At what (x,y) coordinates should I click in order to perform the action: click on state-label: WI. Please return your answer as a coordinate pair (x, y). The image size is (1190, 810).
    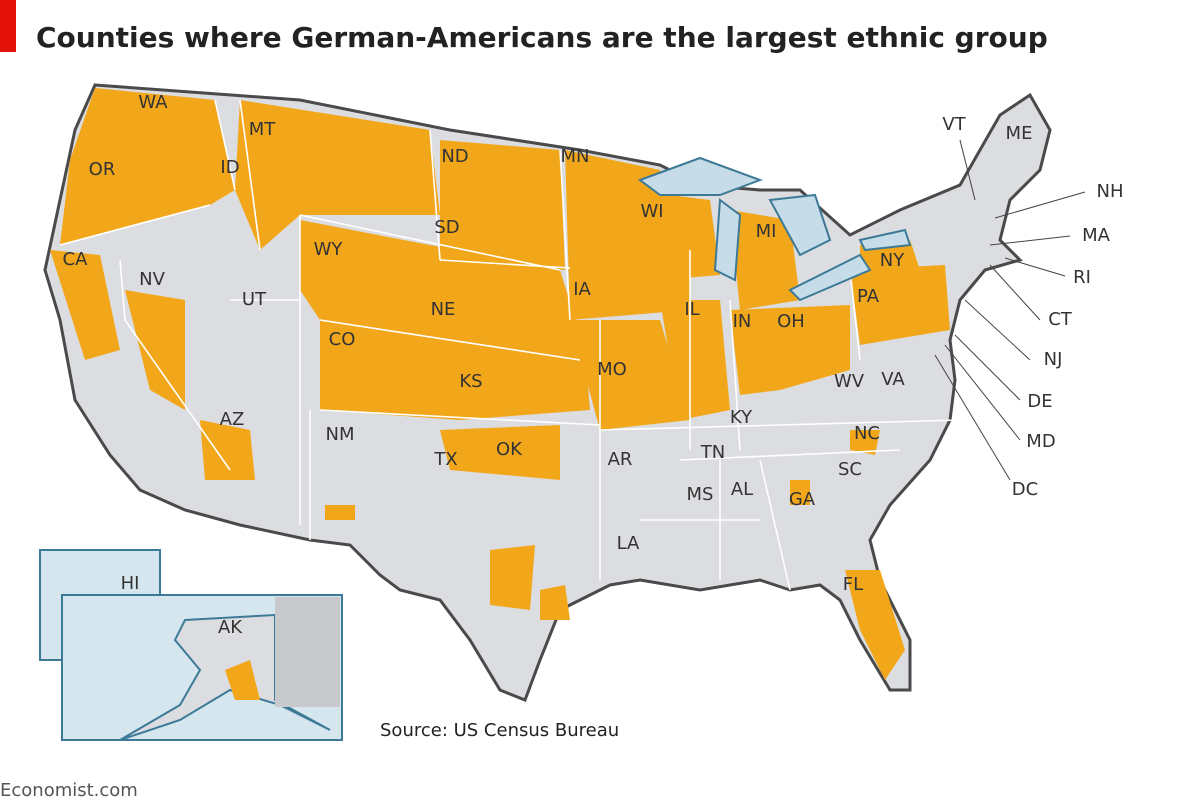
    Looking at the image, I should click on (651, 211).